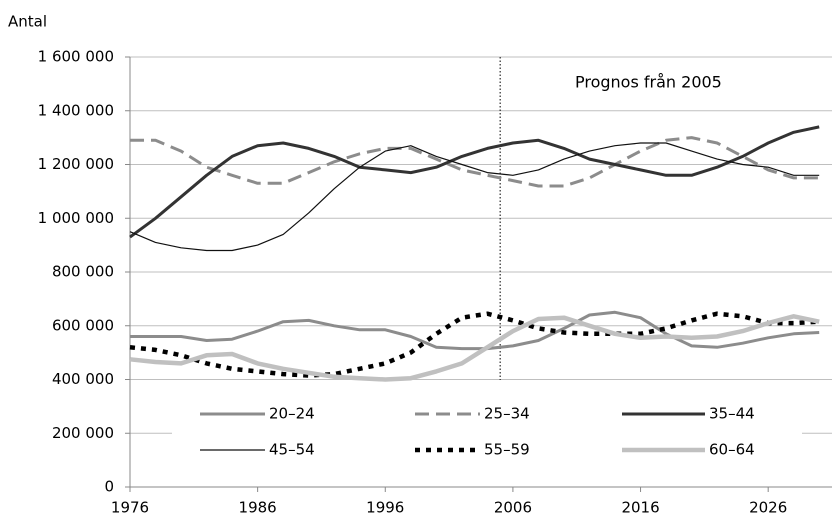  What do you see at coordinates (76, 218) in the screenshot?
I see `y-tick-label: 1 000 000` at bounding box center [76, 218].